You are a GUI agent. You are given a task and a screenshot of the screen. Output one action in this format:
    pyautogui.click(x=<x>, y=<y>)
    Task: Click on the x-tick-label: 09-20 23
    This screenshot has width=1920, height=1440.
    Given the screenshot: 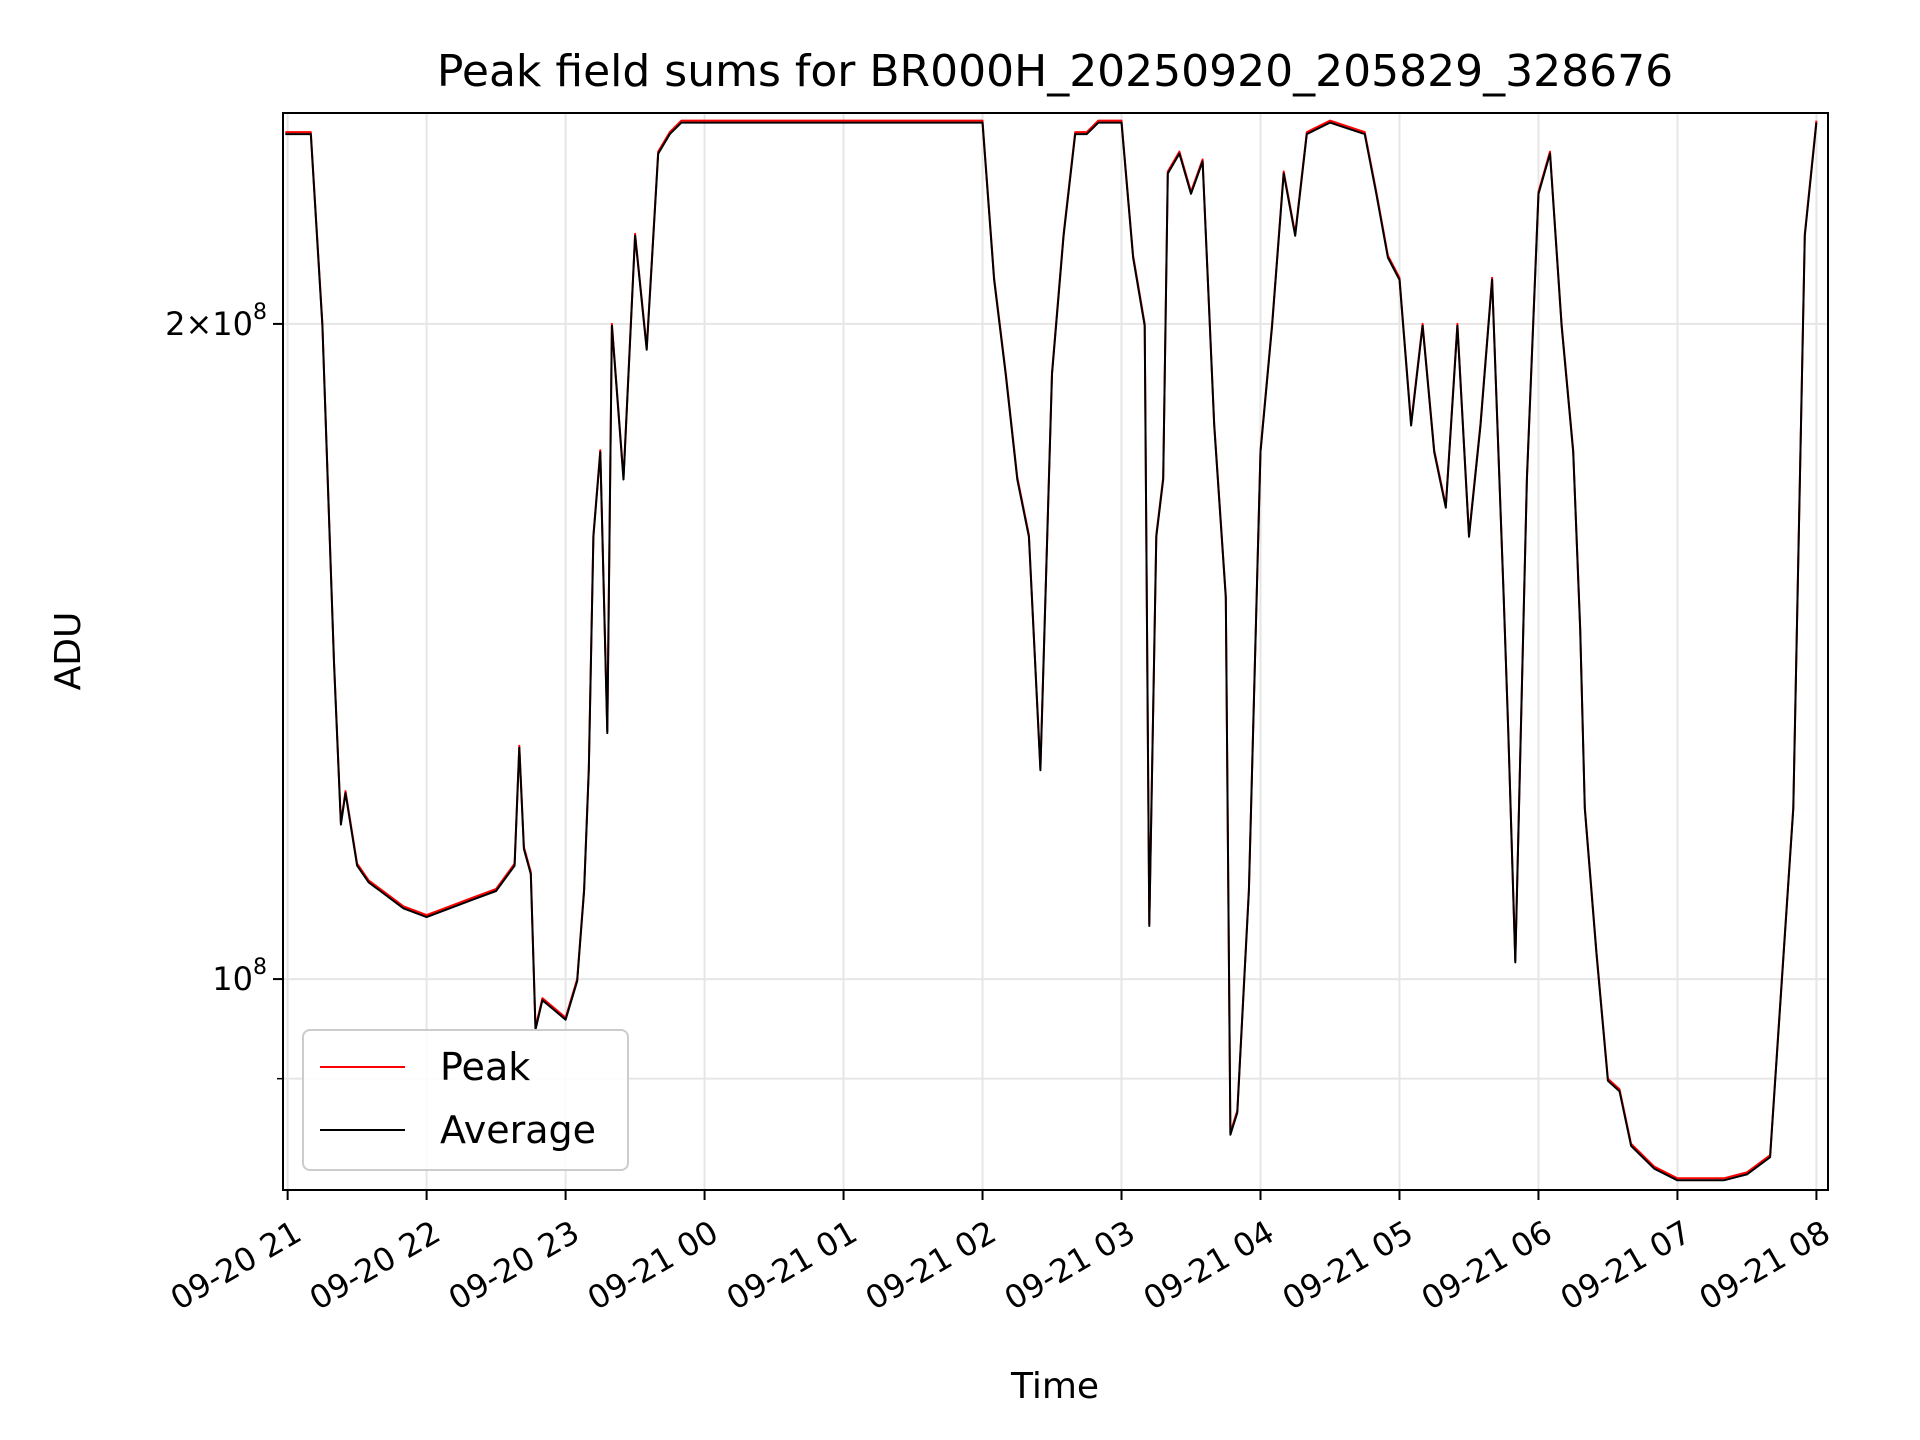 What is the action you would take?
    pyautogui.click(x=514, y=1265)
    